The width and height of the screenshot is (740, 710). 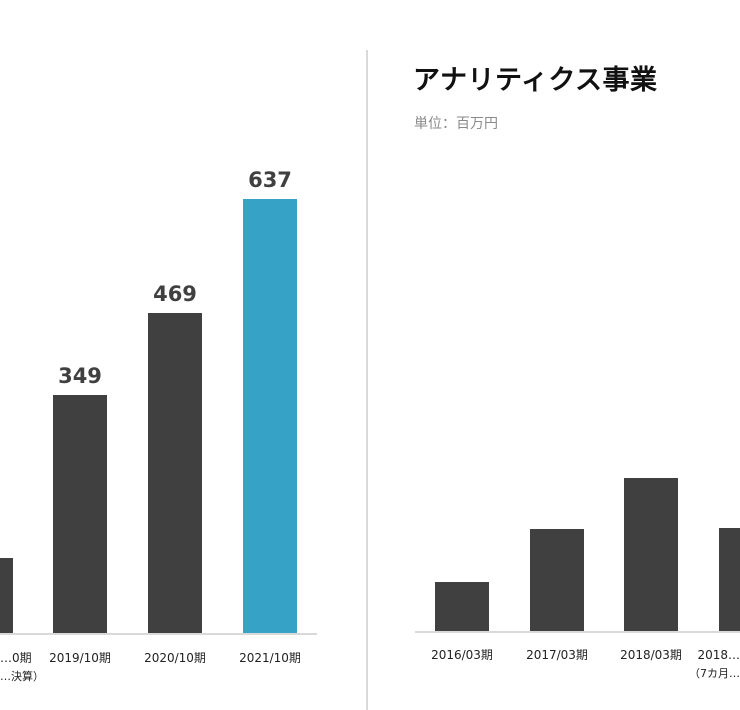 I want to click on data-label: 469, so click(x=175, y=294).